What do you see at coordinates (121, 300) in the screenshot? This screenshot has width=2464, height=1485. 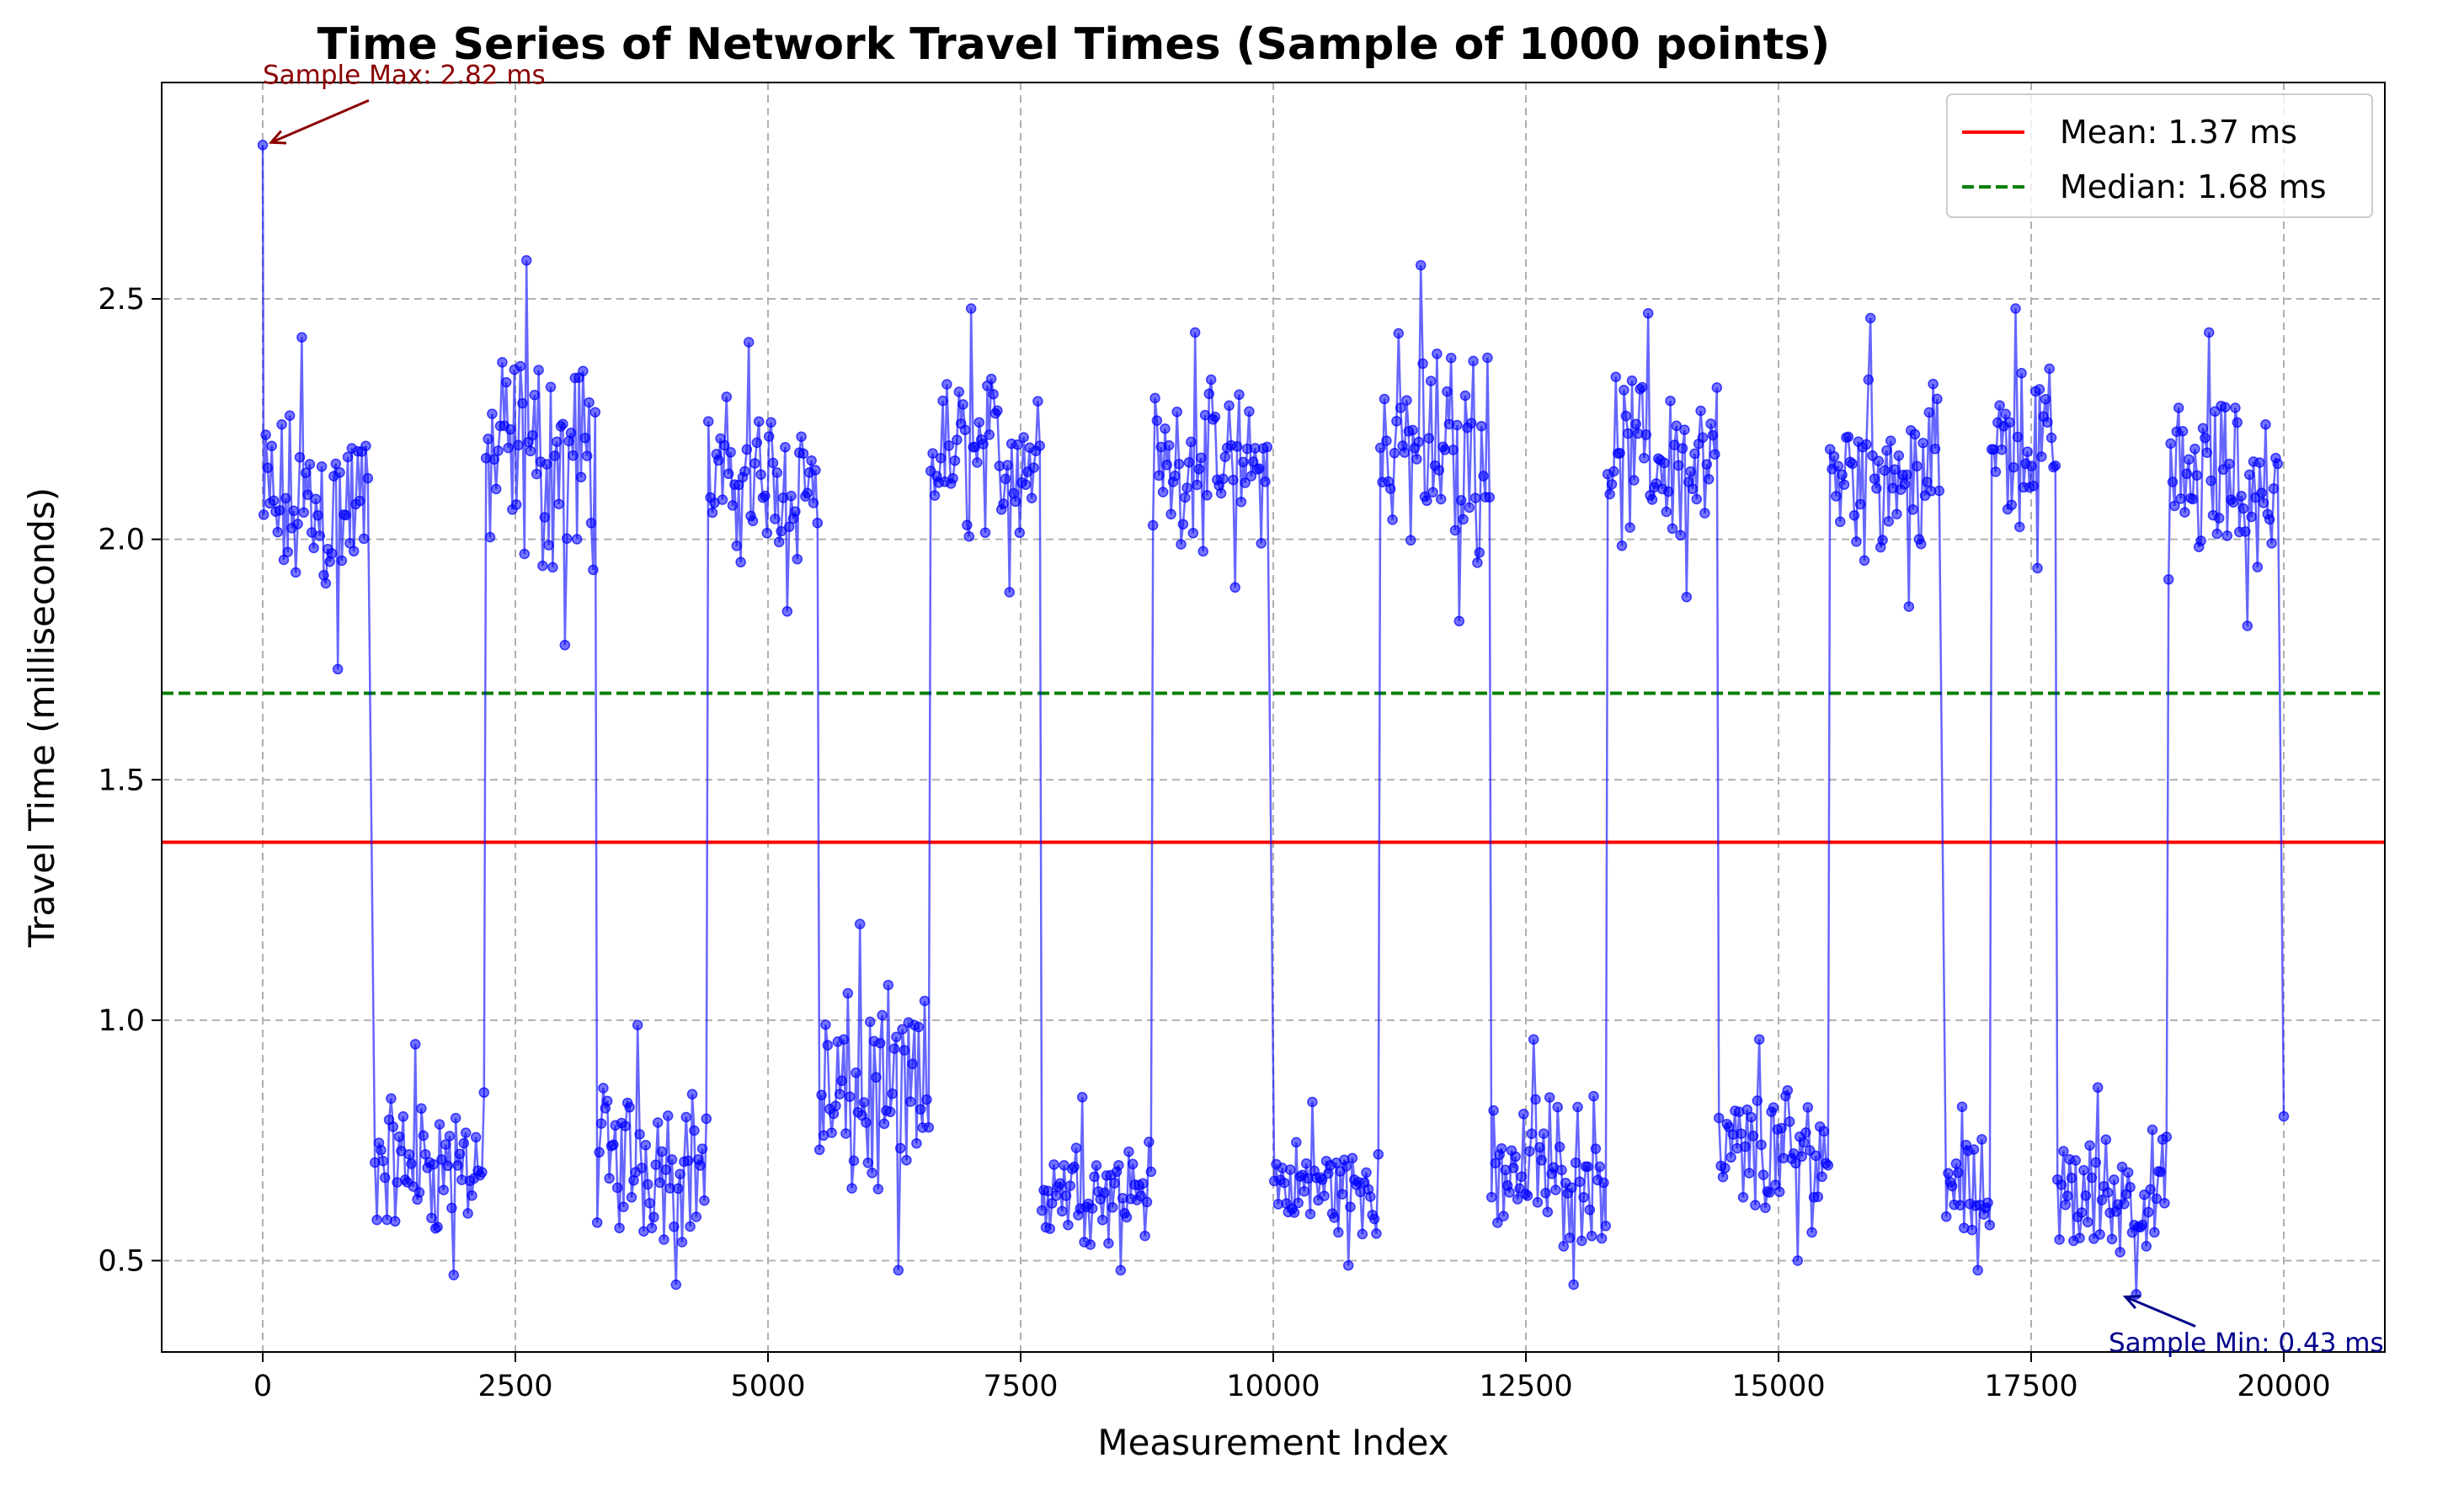 I see `y-tick-label: 2.5` at bounding box center [121, 300].